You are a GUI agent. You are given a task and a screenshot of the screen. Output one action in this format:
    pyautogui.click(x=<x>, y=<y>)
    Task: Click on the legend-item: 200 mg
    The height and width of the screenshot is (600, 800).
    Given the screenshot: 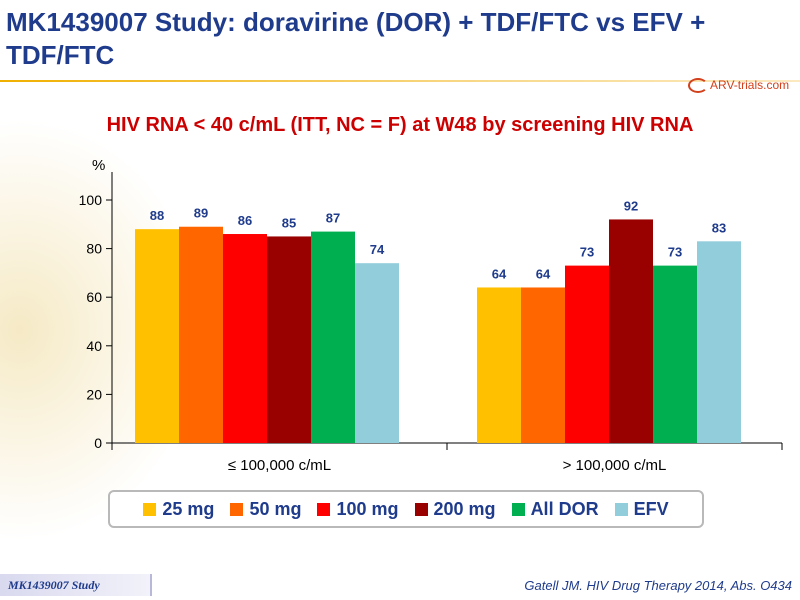 What is the action you would take?
    pyautogui.click(x=455, y=509)
    